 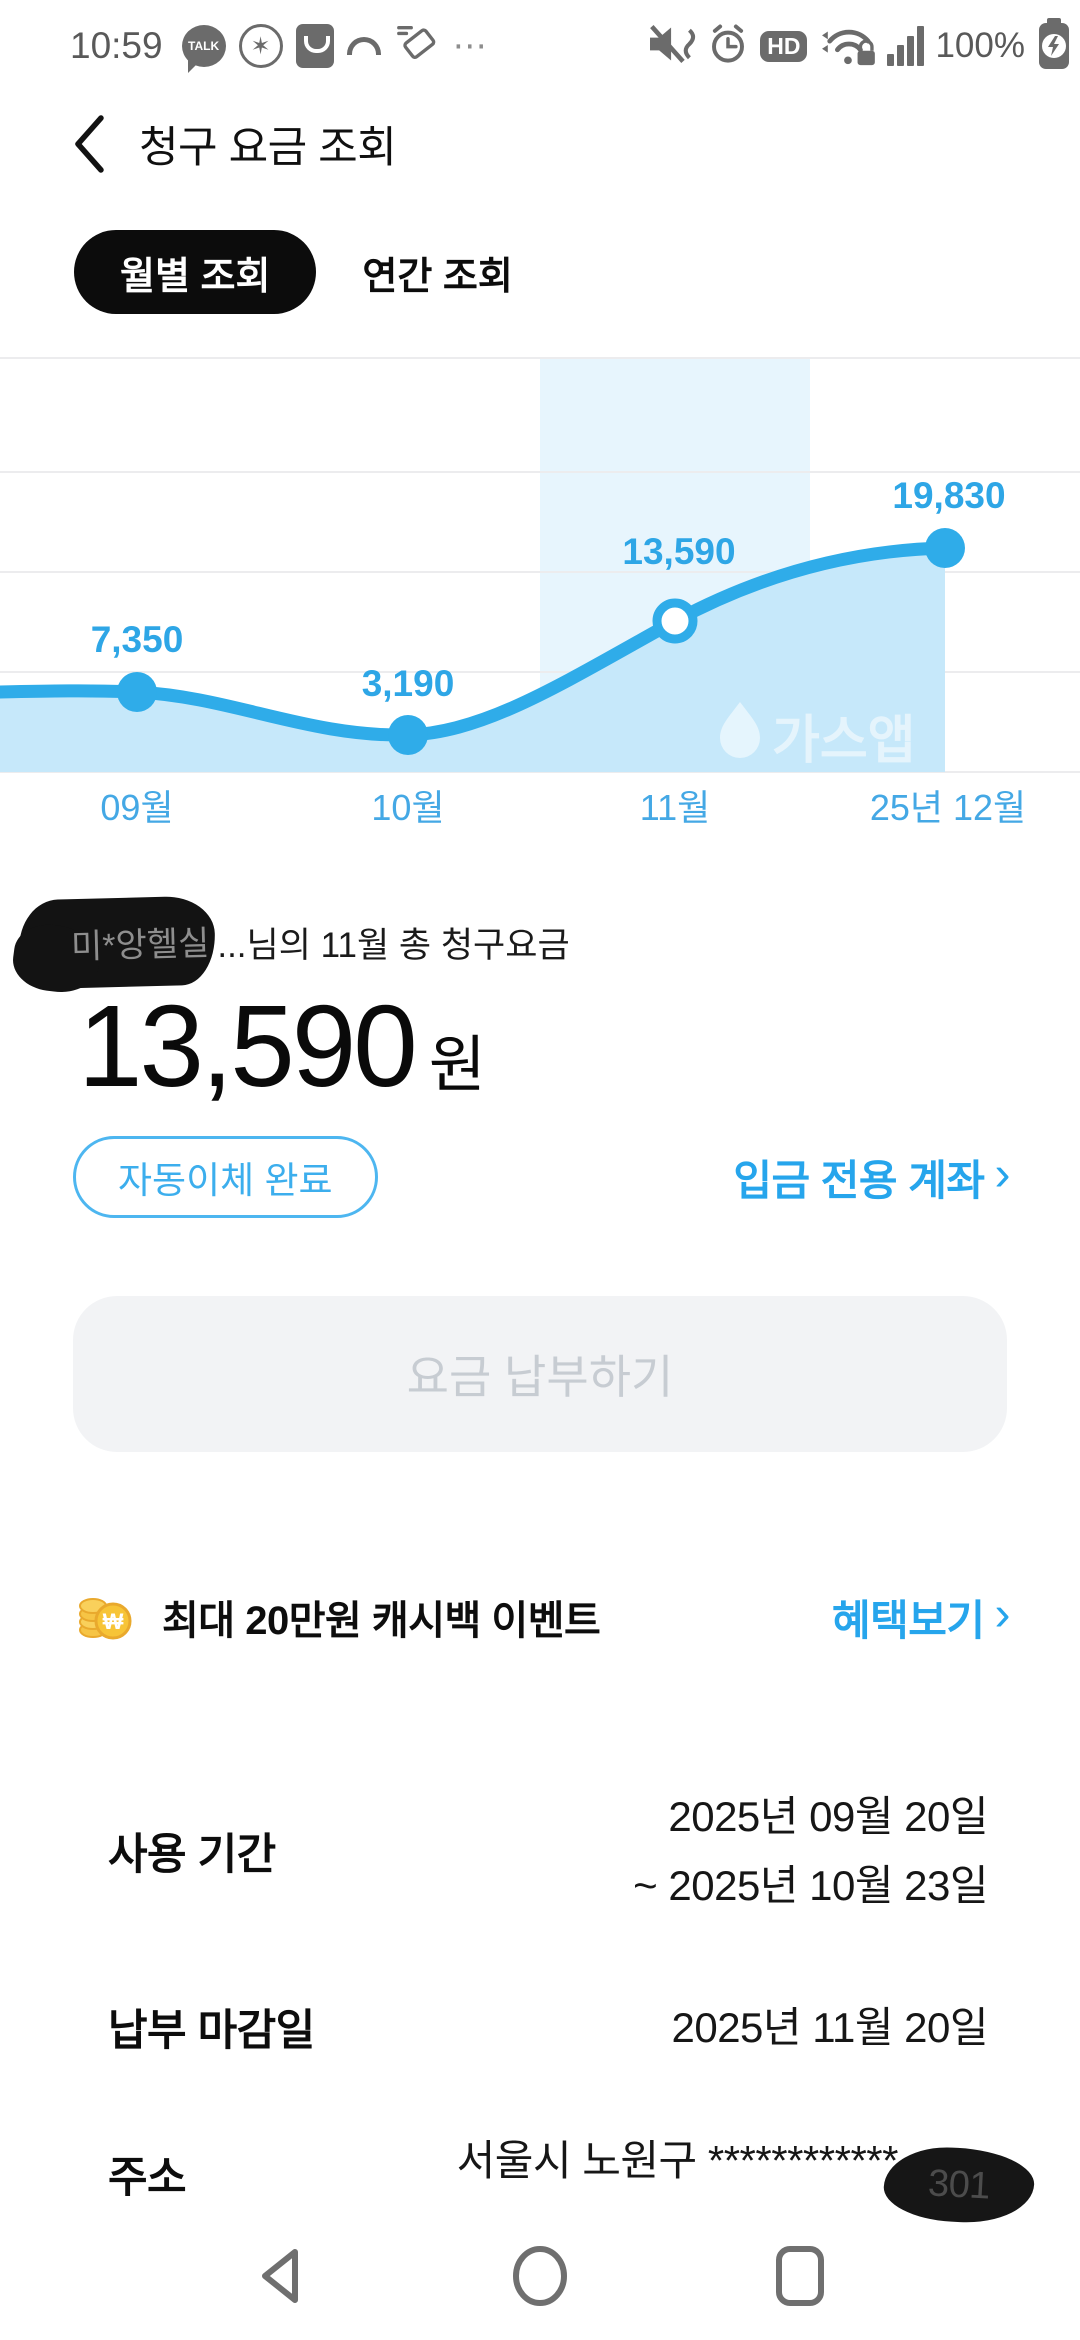 I want to click on month-label-sep: 09월, so click(x=136, y=807).